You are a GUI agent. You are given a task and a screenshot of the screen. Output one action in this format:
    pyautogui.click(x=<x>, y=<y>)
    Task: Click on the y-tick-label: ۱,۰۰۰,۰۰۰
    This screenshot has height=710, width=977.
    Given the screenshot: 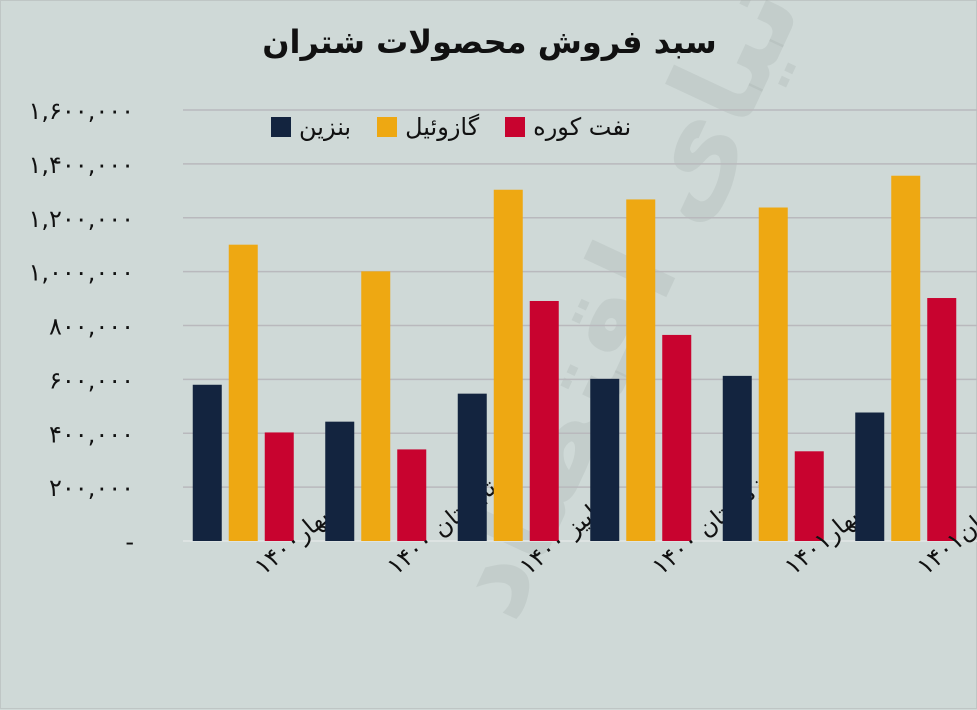 What is the action you would take?
    pyautogui.click(x=82, y=273)
    